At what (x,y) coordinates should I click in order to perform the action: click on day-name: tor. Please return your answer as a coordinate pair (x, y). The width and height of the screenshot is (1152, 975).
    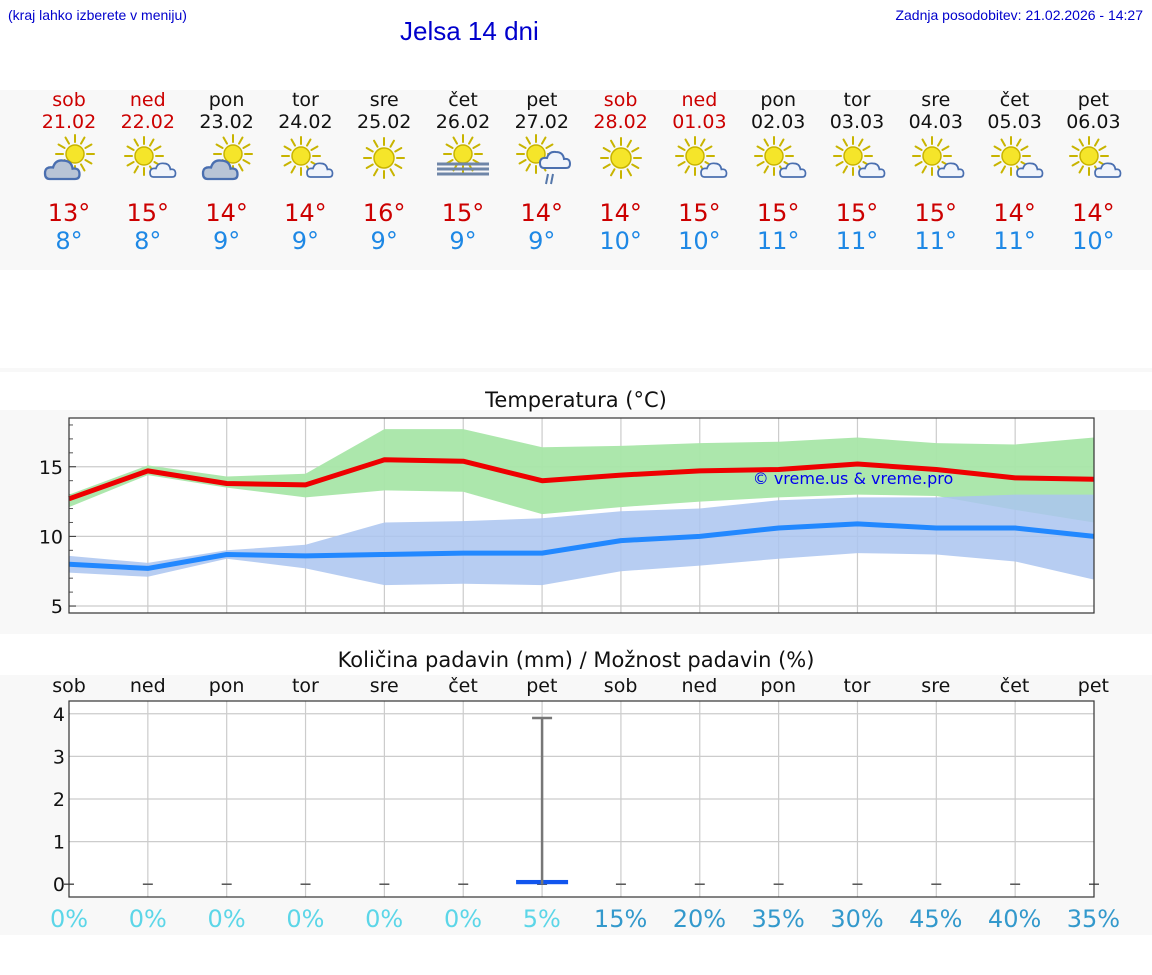
    Looking at the image, I should click on (305, 100).